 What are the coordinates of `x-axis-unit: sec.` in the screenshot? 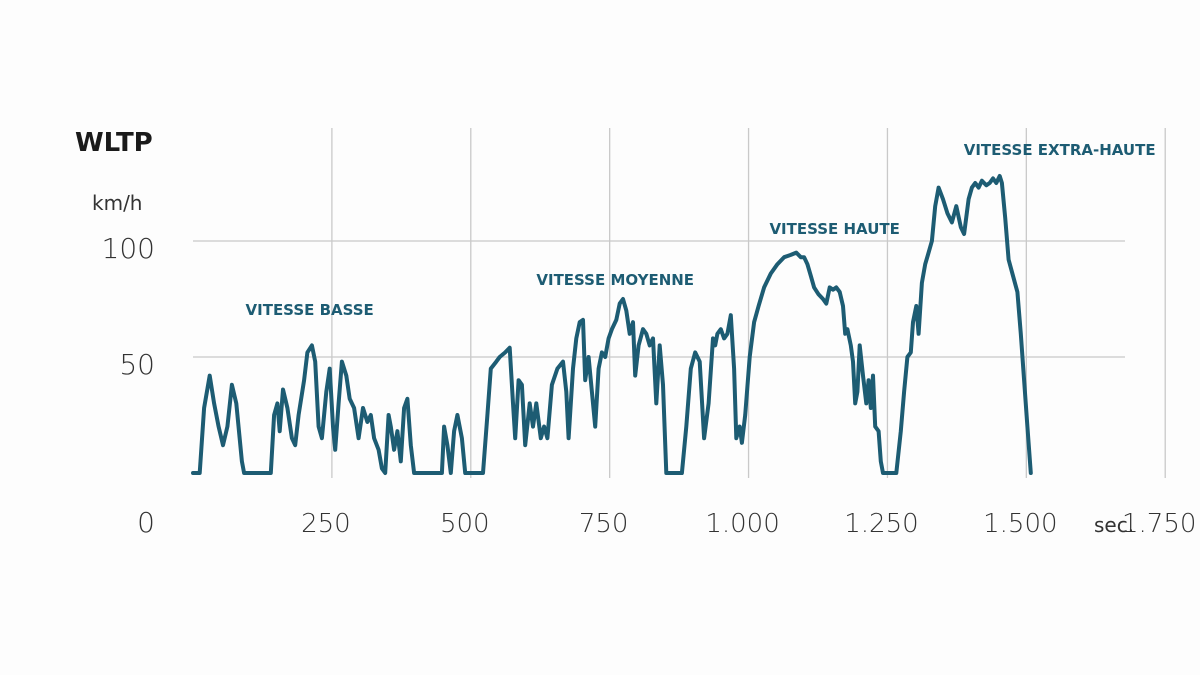 It's located at (1114, 525).